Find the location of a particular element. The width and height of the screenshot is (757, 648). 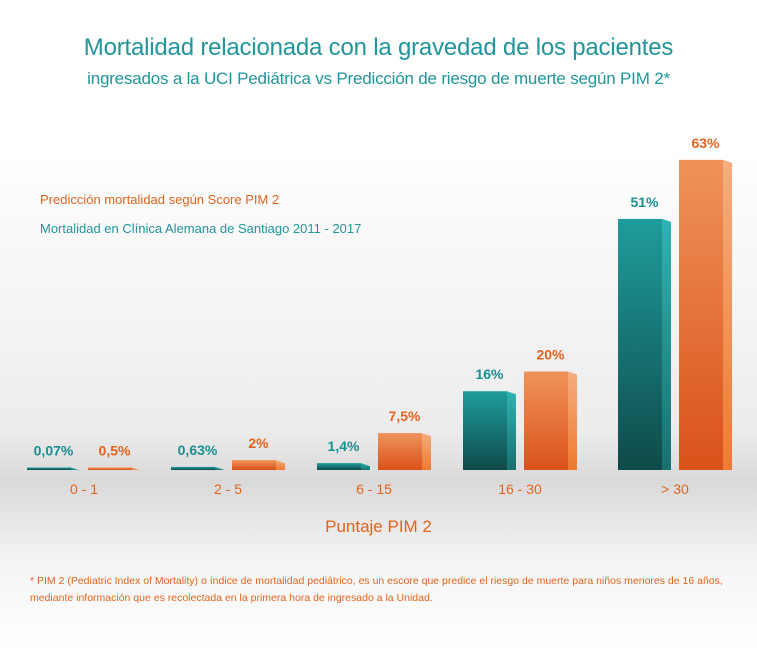

x-tick-label-1: 0 - 1 is located at coordinates (84, 489).